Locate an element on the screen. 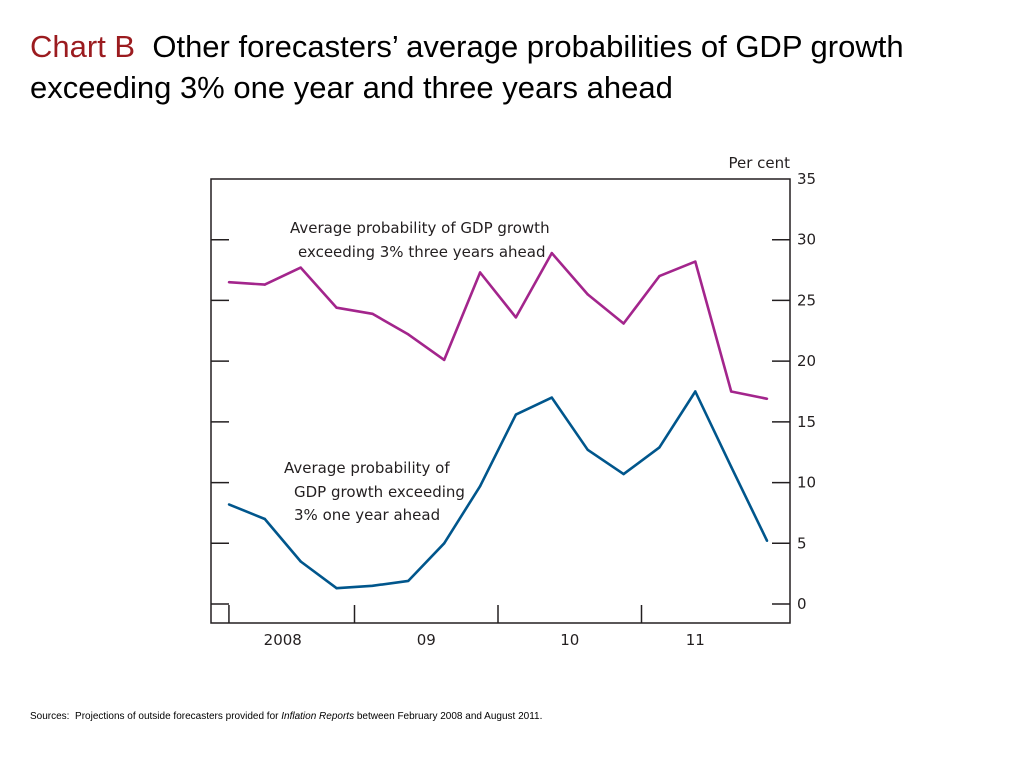 This screenshot has width=1024, height=768. chart-number: Chart B is located at coordinates (83, 46).